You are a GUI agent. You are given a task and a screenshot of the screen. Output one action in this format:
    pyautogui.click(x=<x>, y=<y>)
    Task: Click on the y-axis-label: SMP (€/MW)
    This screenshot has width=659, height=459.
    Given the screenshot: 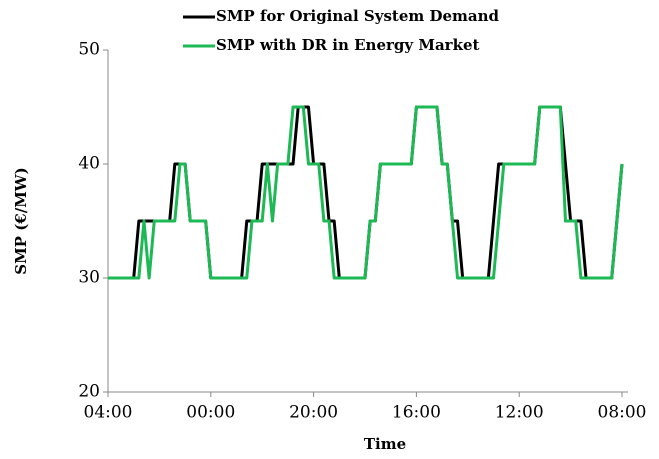 What is the action you would take?
    pyautogui.click(x=21, y=221)
    